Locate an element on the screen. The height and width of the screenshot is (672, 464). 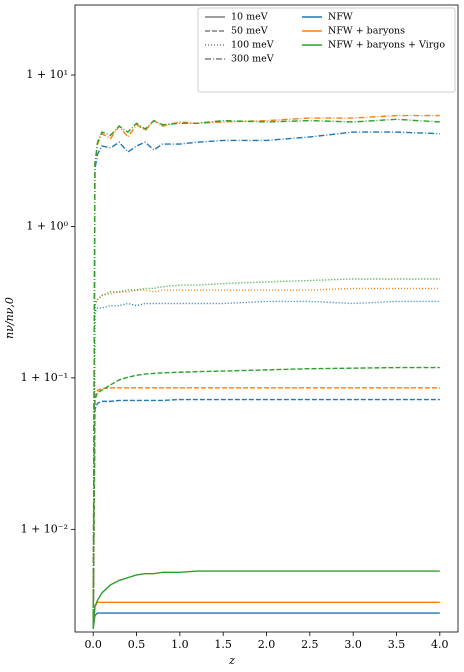
x-tick-label: 3.5 is located at coordinates (397, 644).